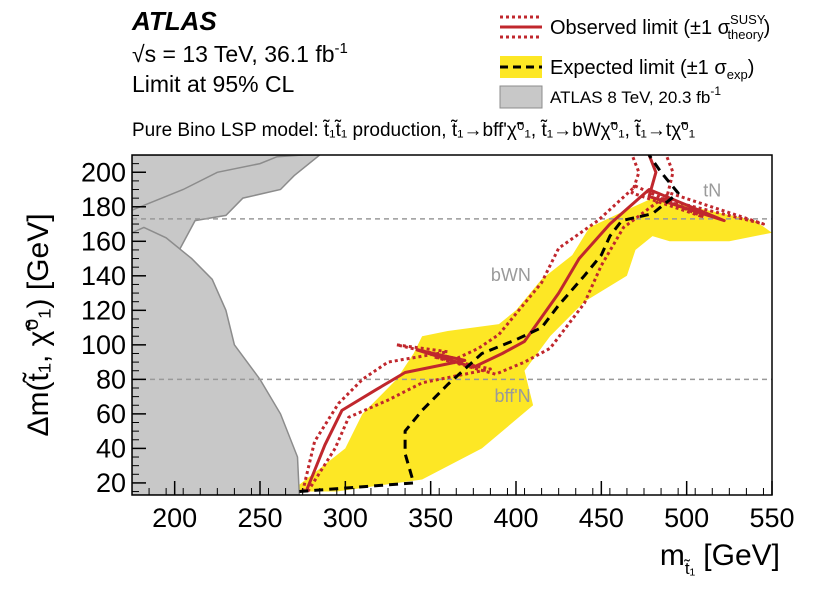 This screenshot has width=822, height=590. What do you see at coordinates (111, 448) in the screenshot?
I see `y-tick-label-1: 40` at bounding box center [111, 448].